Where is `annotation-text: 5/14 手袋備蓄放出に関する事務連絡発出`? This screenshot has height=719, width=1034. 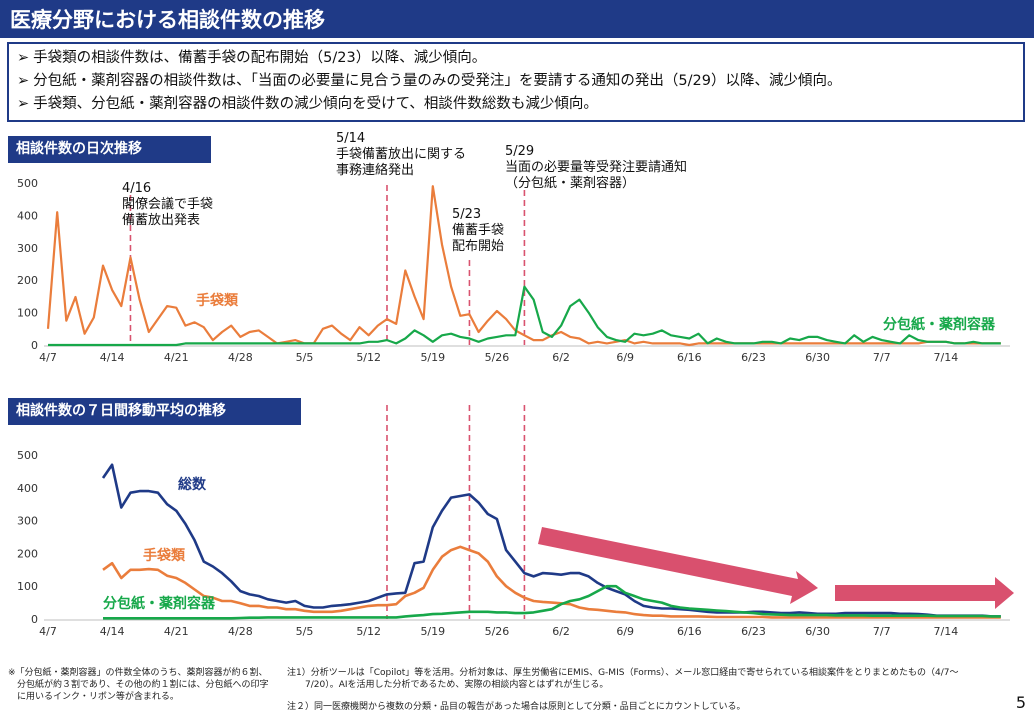
annotation-text: 5/14 手袋備蓄放出に関する事務連絡発出 is located at coordinates (401, 154).